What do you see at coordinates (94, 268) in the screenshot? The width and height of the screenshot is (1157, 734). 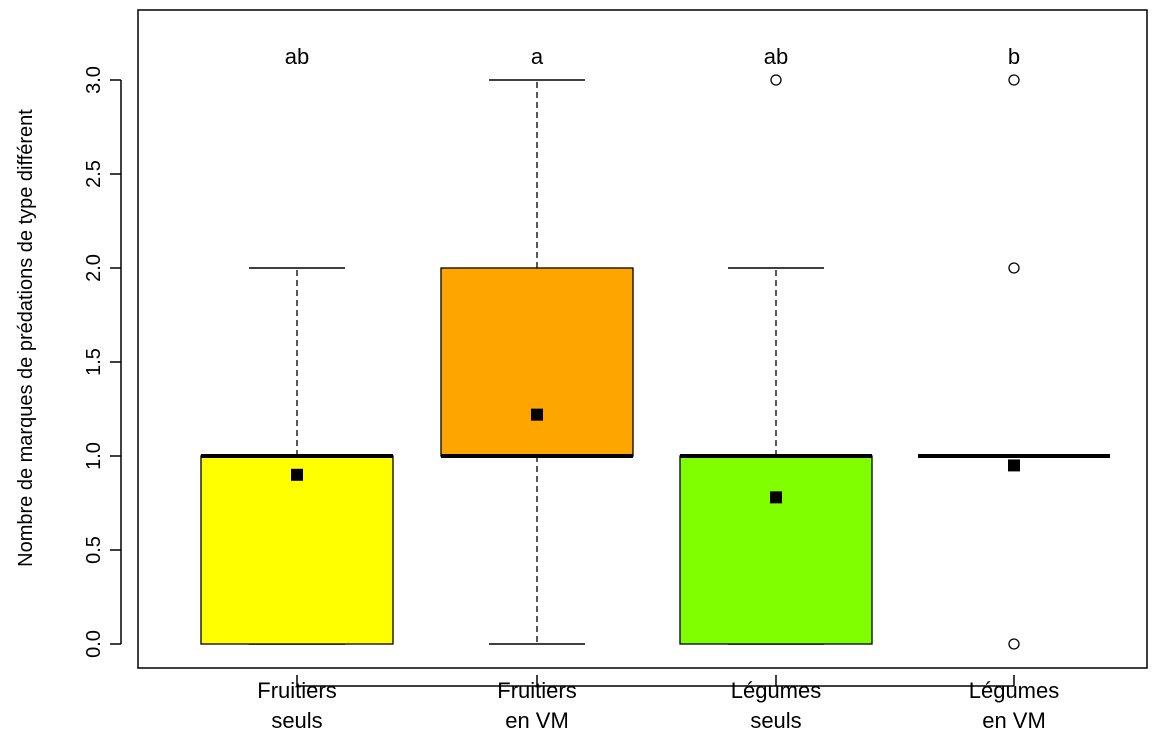 I see `y-tick-label: 2.0` at bounding box center [94, 268].